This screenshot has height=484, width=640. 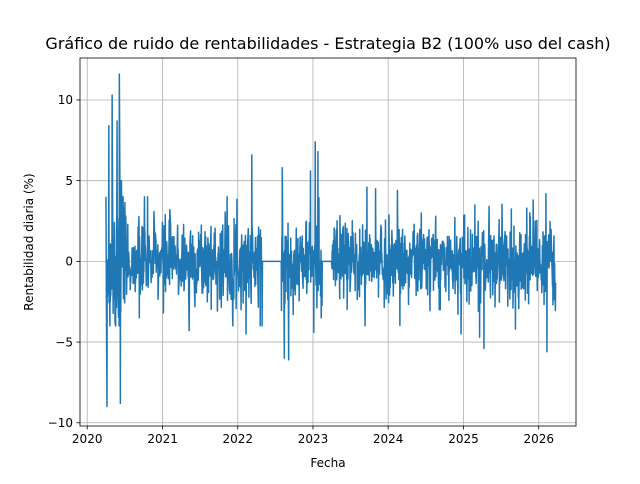 What do you see at coordinates (69, 262) in the screenshot?
I see `y-tick-label: 0` at bounding box center [69, 262].